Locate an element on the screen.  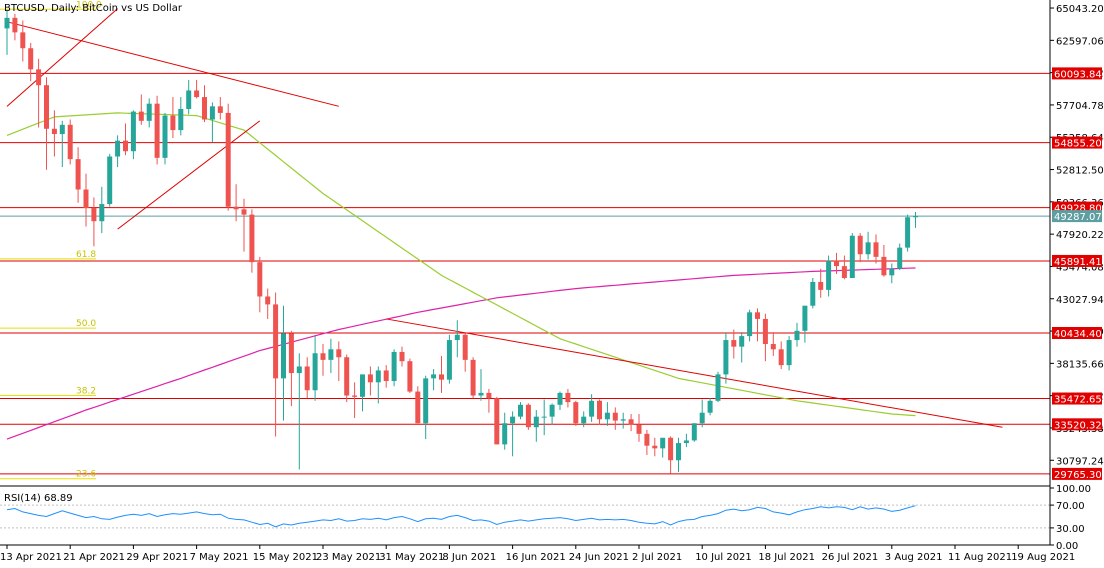
rsi-tick-label: 70.00 is located at coordinates (1070, 506).